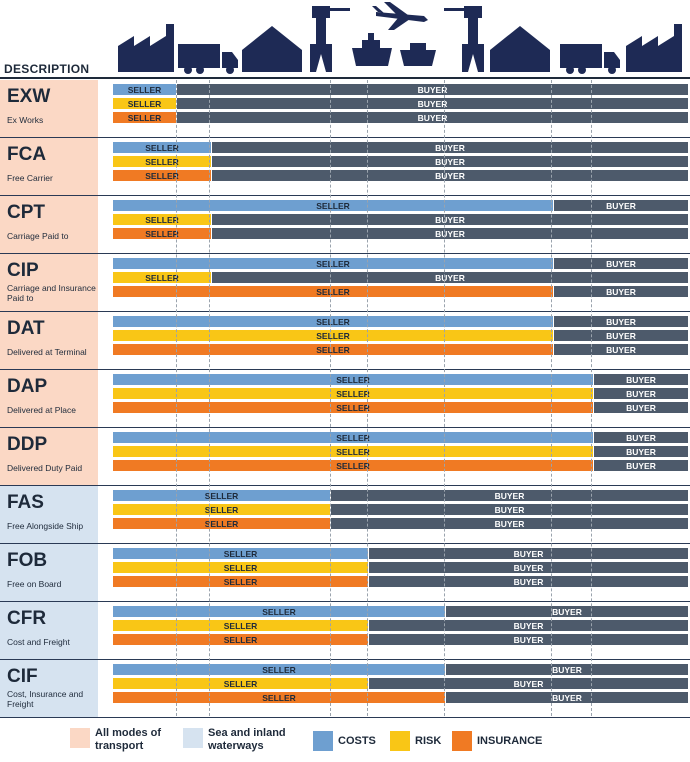  Describe the element at coordinates (34, 584) in the screenshot. I see `term-name: Free on Board` at that location.